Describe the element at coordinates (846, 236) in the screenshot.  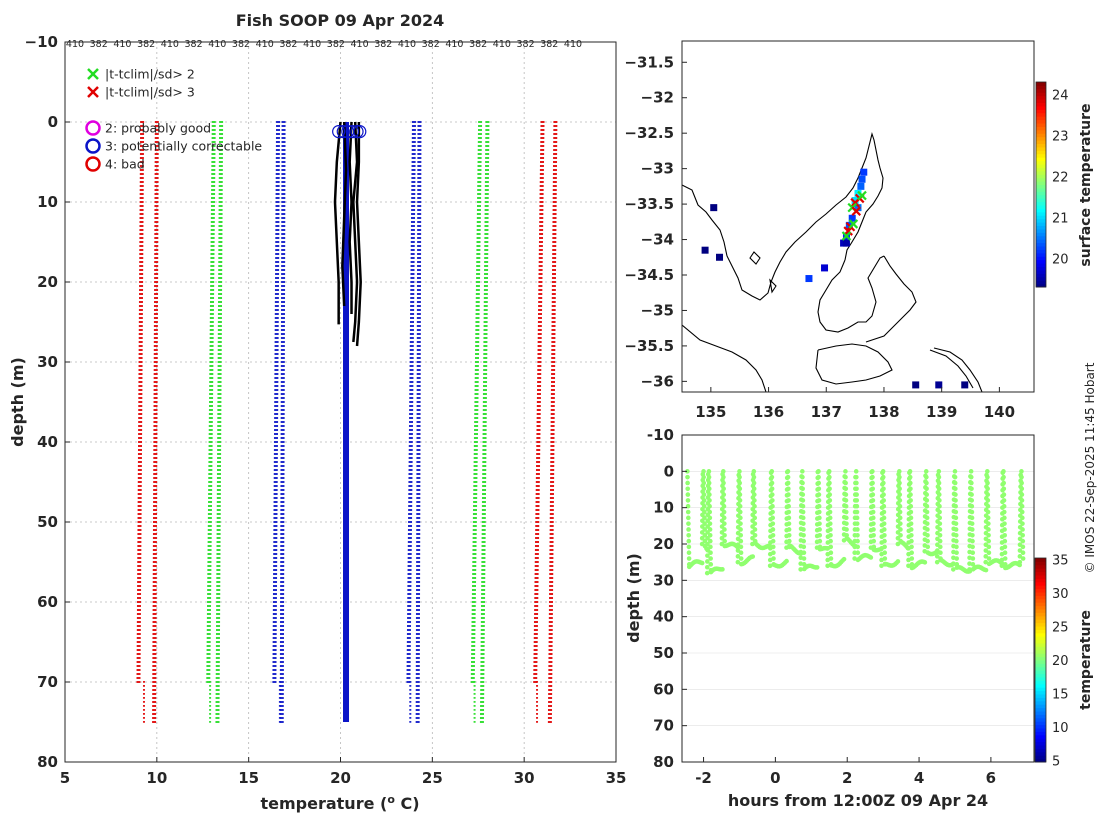
I see `qc-flag-stroke` at that location.